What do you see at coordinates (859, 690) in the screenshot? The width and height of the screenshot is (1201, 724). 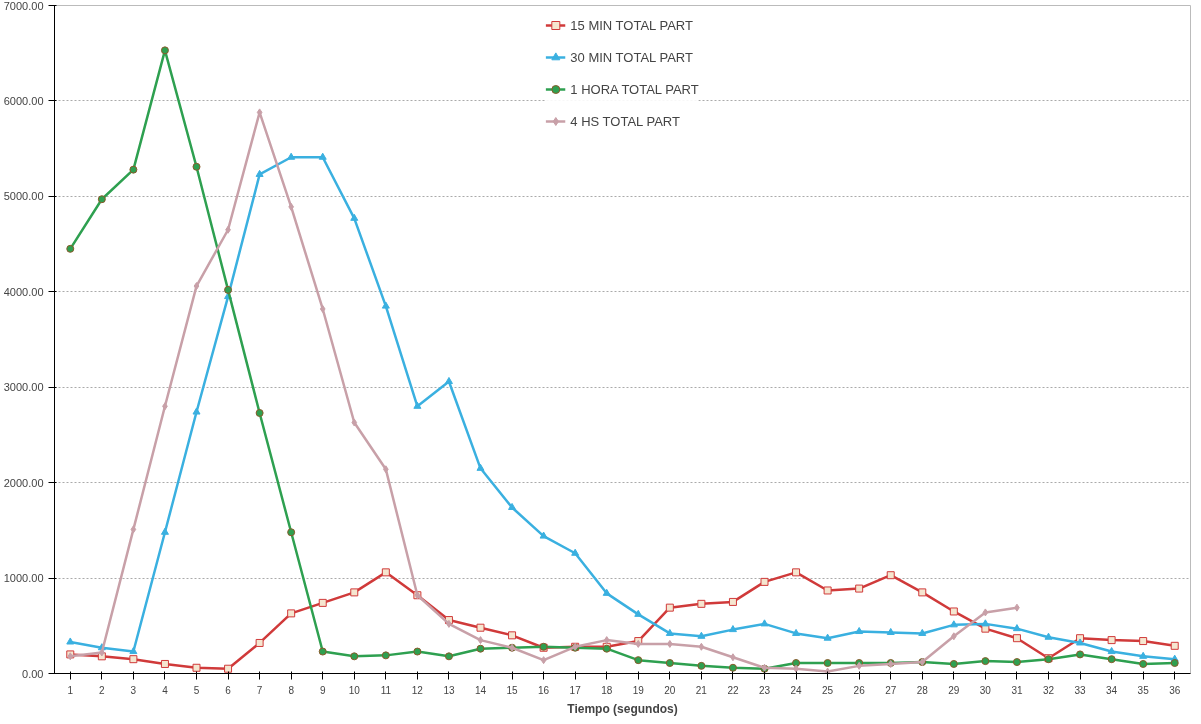 I see `x-tick-label: 26` at bounding box center [859, 690].